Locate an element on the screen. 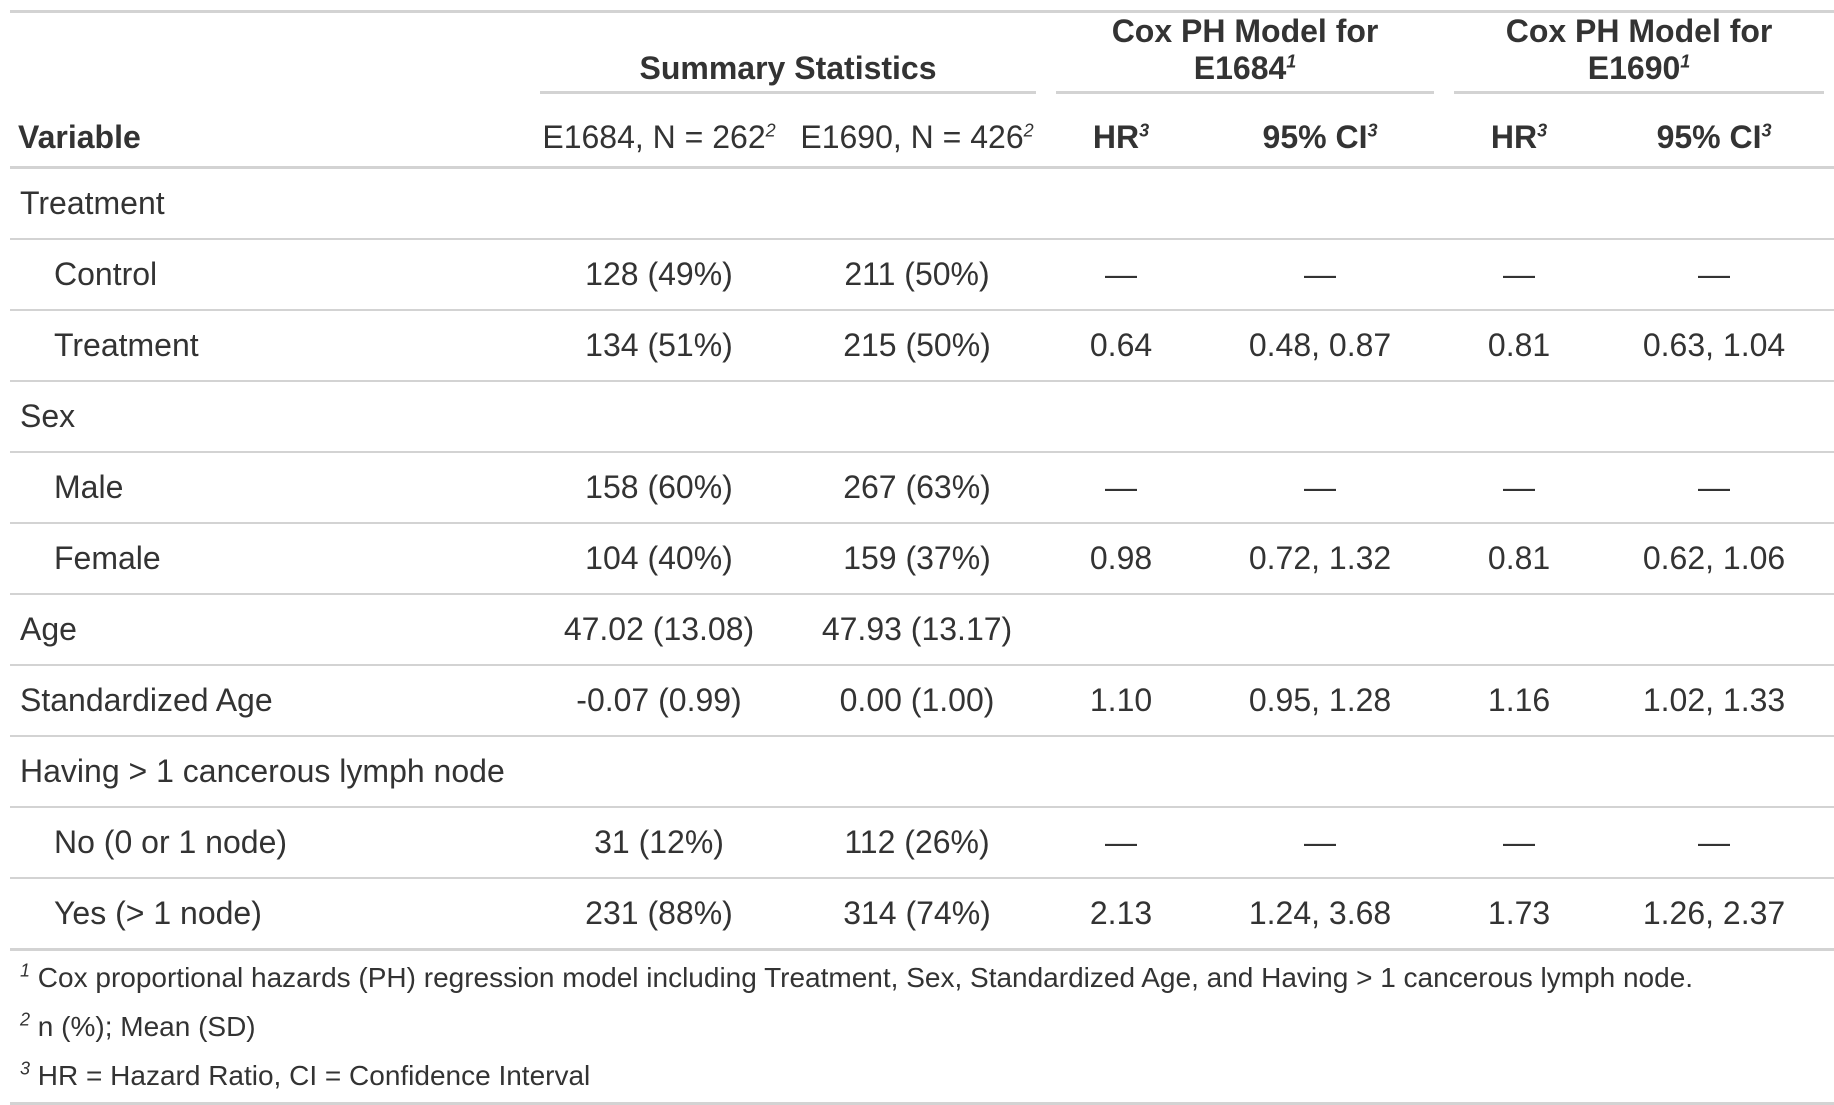 The image size is (1834, 1105). row-level-label: Control is located at coordinates (270, 274).